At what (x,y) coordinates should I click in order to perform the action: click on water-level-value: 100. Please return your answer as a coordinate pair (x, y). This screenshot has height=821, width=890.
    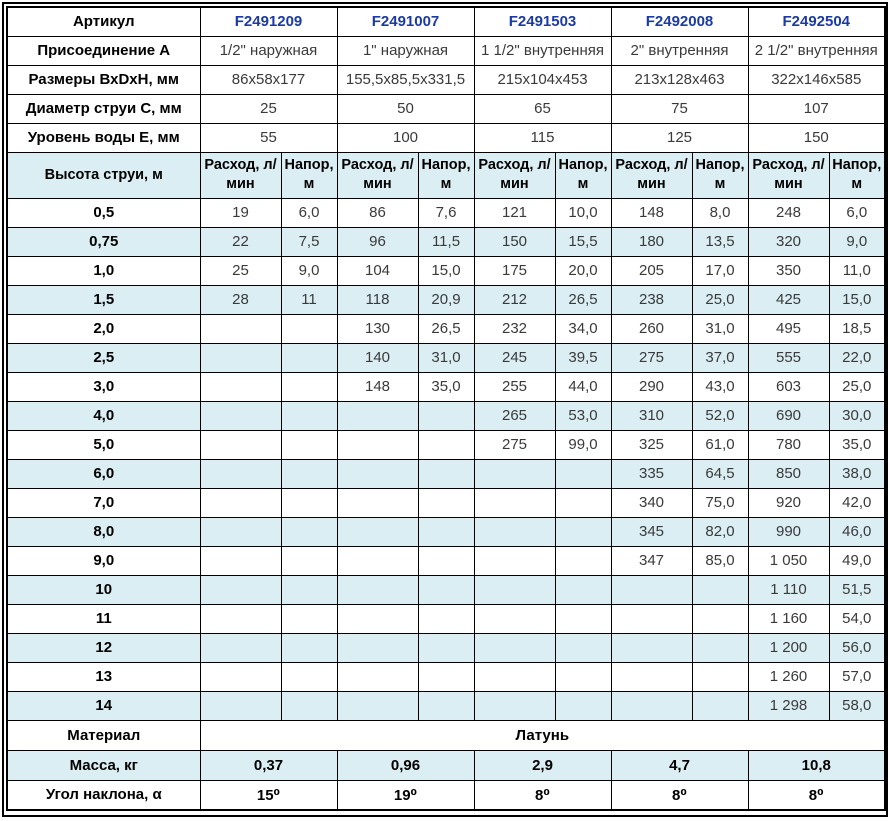
    Looking at the image, I should click on (405, 137).